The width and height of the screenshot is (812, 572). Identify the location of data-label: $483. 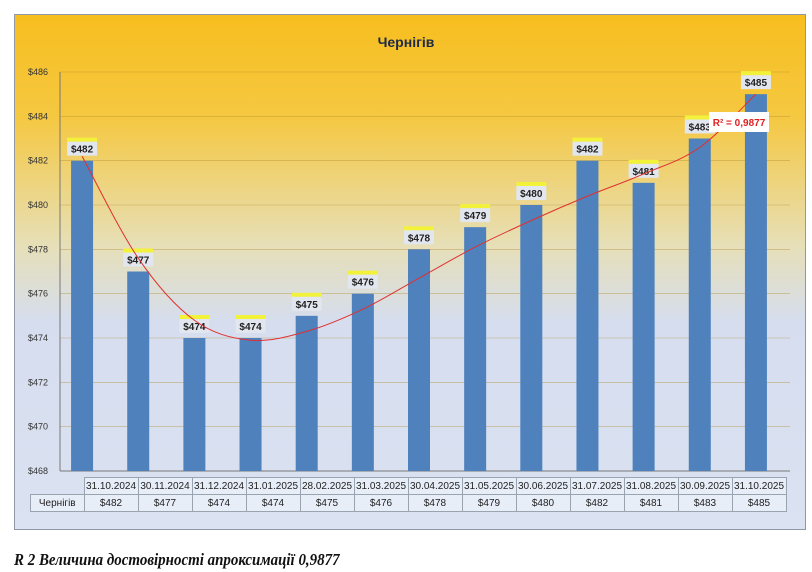
(700, 128).